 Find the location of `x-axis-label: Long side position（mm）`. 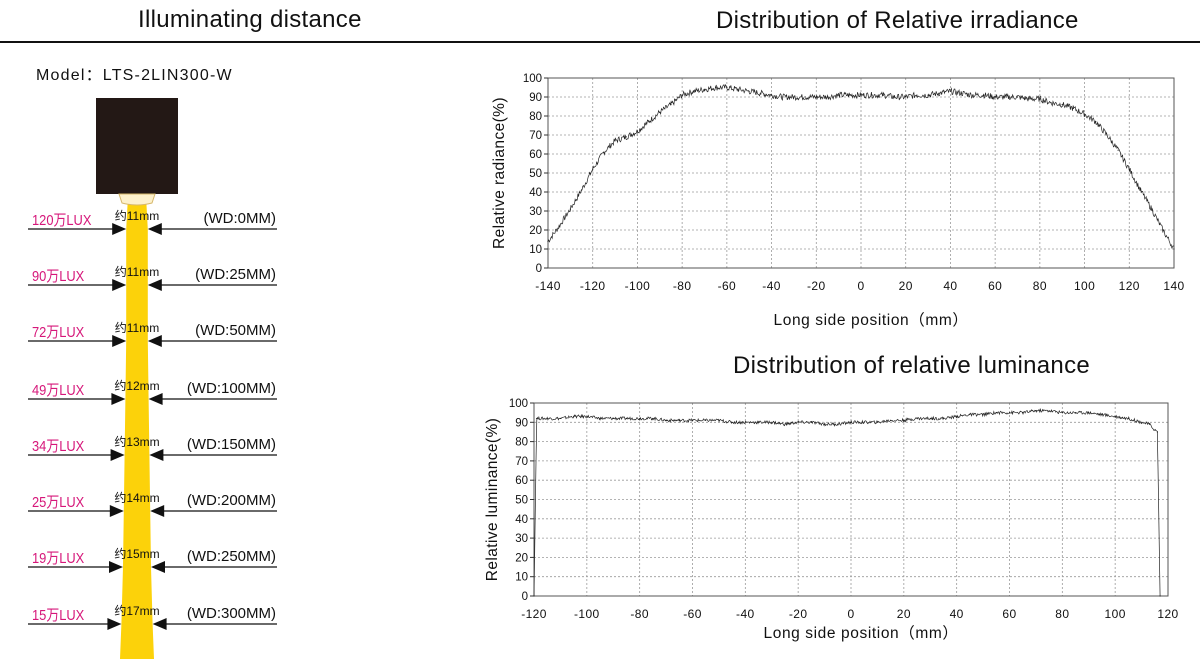

x-axis-label: Long side position（mm） is located at coordinates (871, 320).